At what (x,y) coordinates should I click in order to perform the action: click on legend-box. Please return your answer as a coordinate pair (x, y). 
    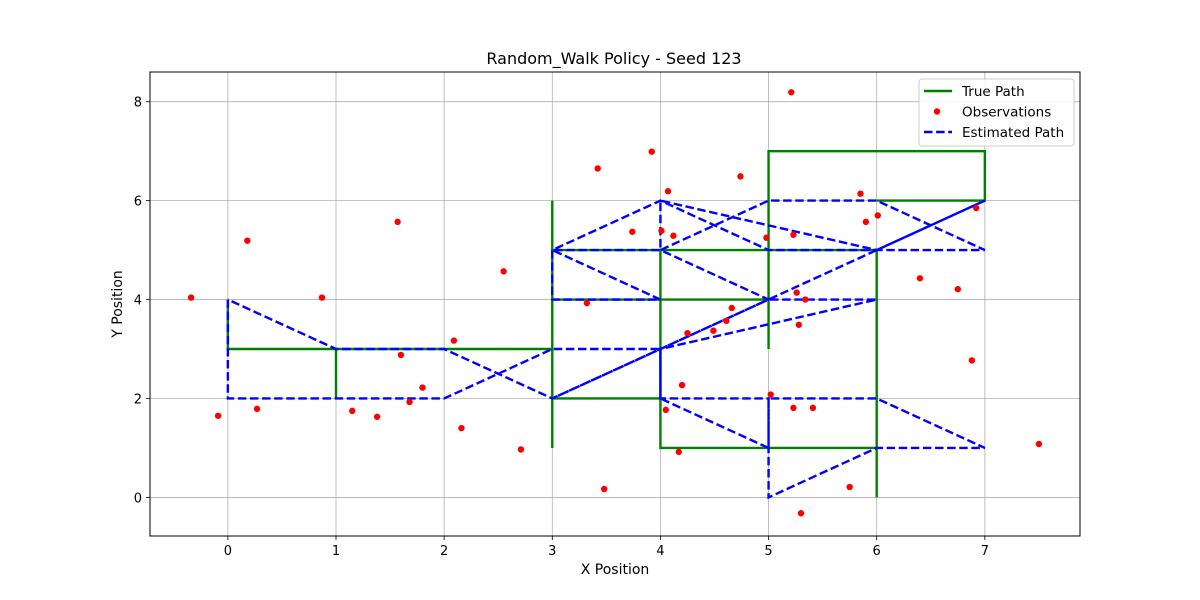
    Looking at the image, I should click on (996, 112).